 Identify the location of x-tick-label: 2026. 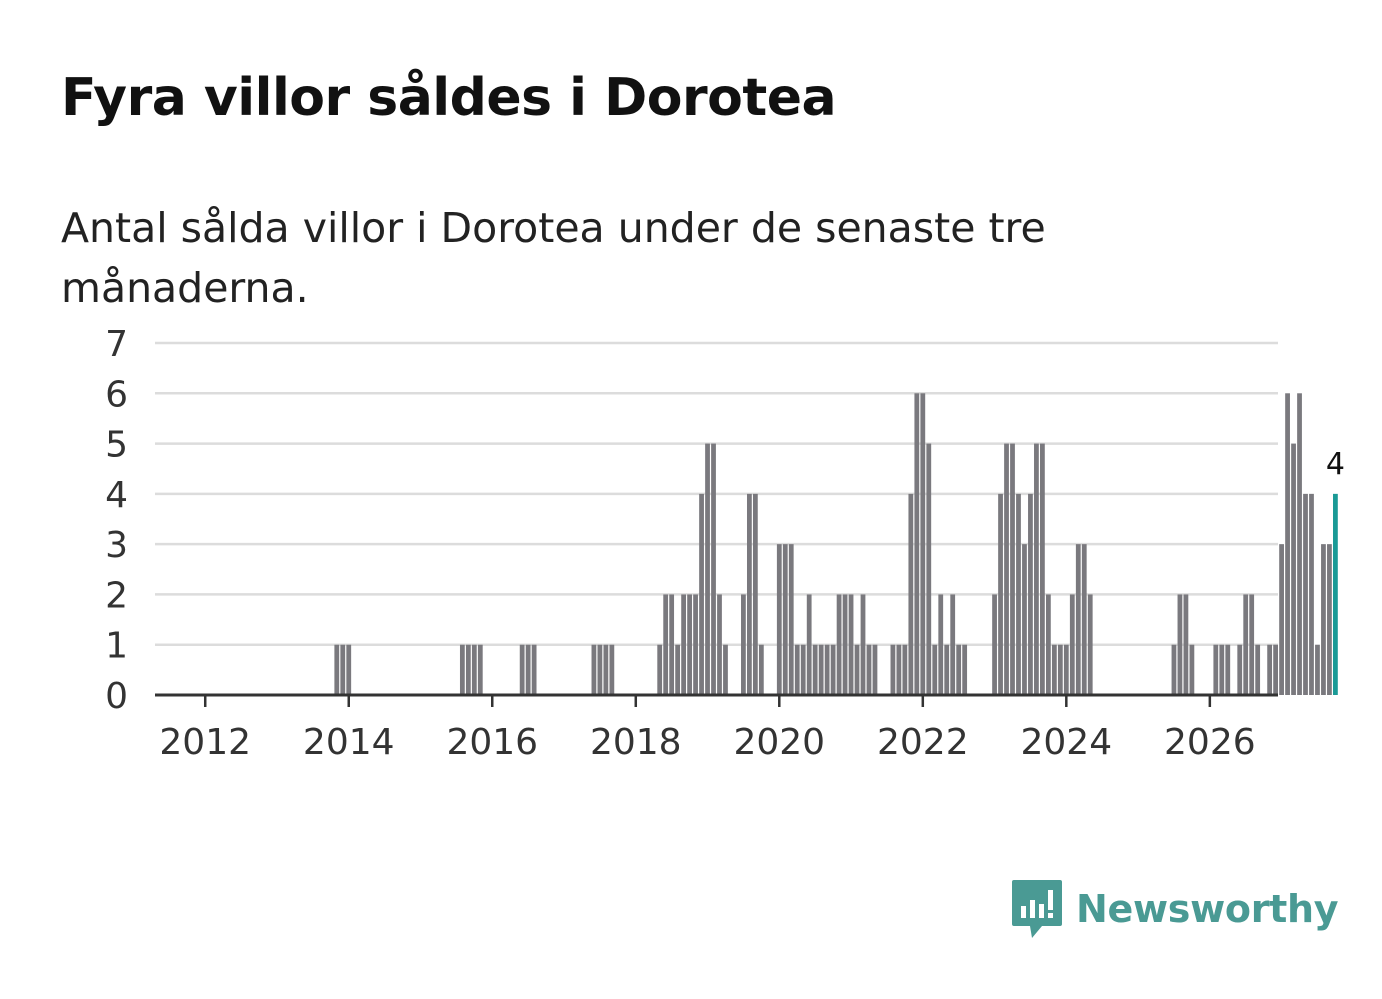
(1210, 742).